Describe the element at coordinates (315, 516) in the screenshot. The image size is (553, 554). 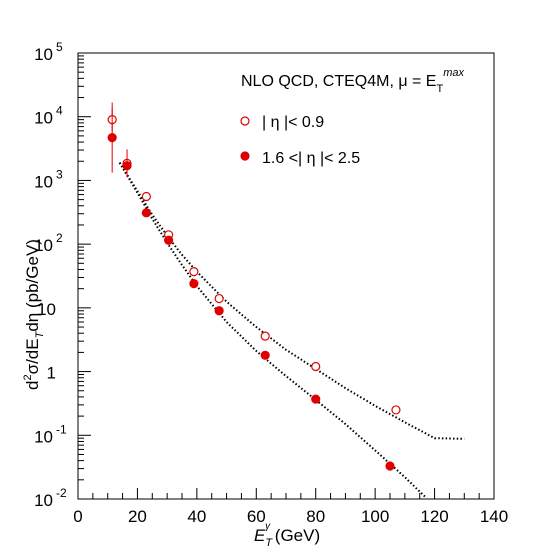
I see `x-tick-label: 80` at that location.